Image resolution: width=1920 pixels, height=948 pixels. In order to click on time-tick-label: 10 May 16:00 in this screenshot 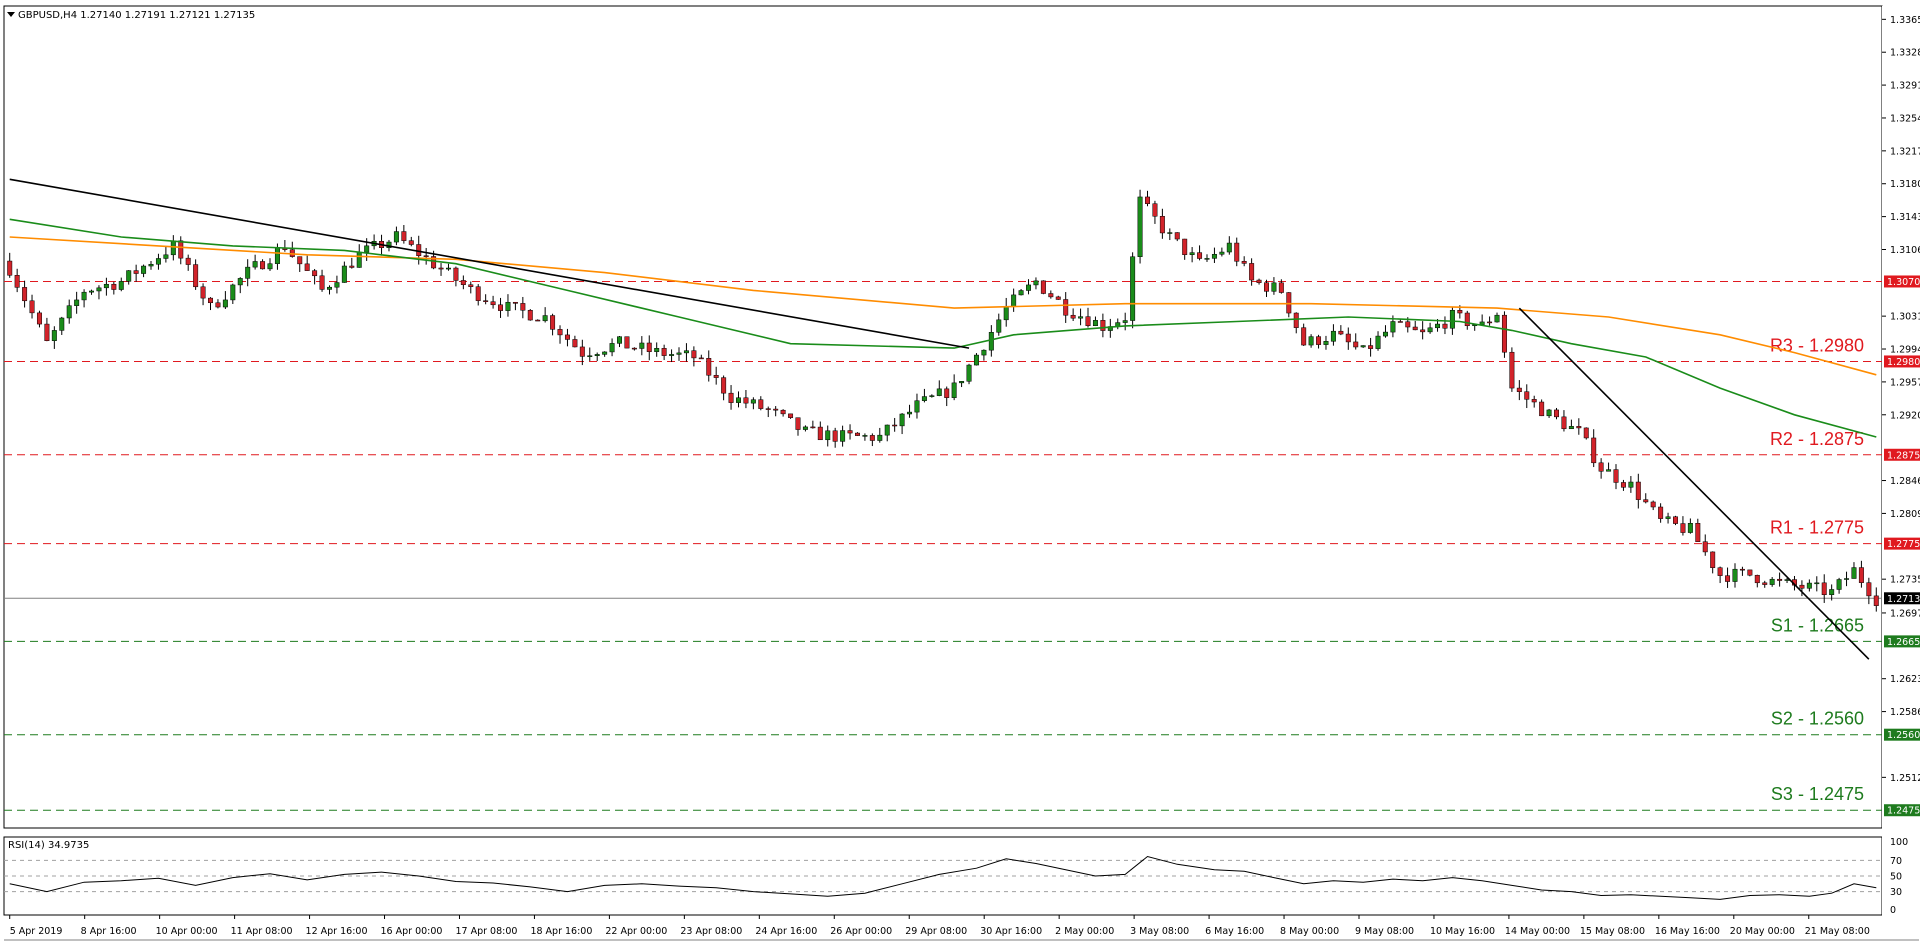, I will do `click(1462, 931)`.